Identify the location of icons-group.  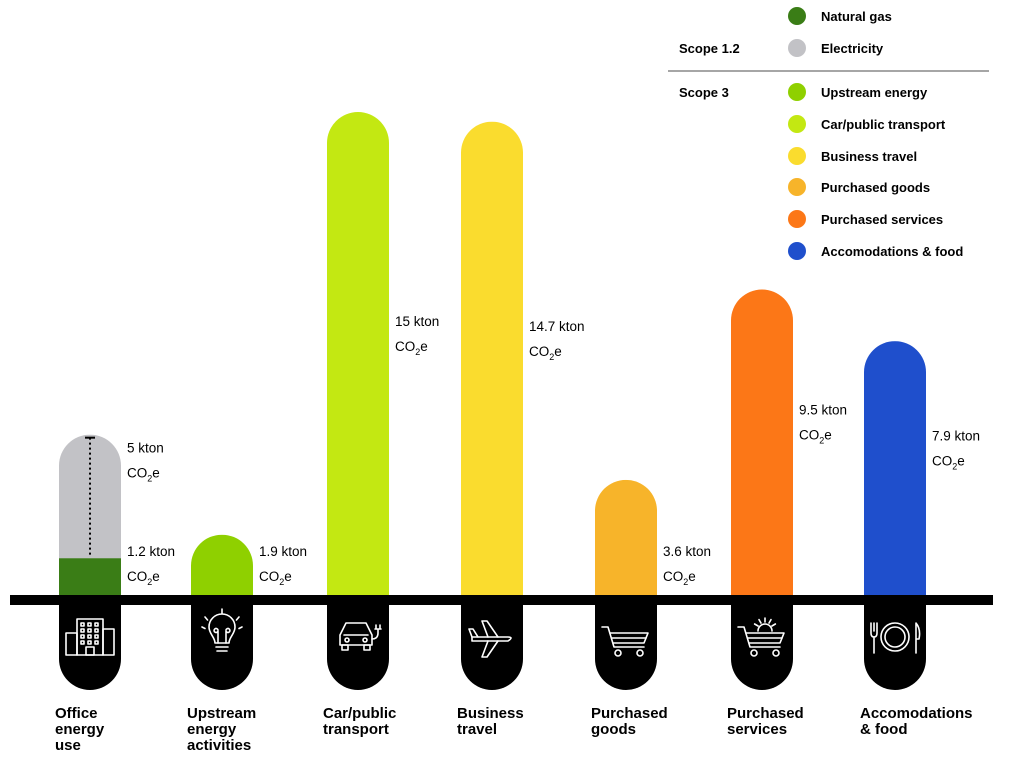
(492, 645).